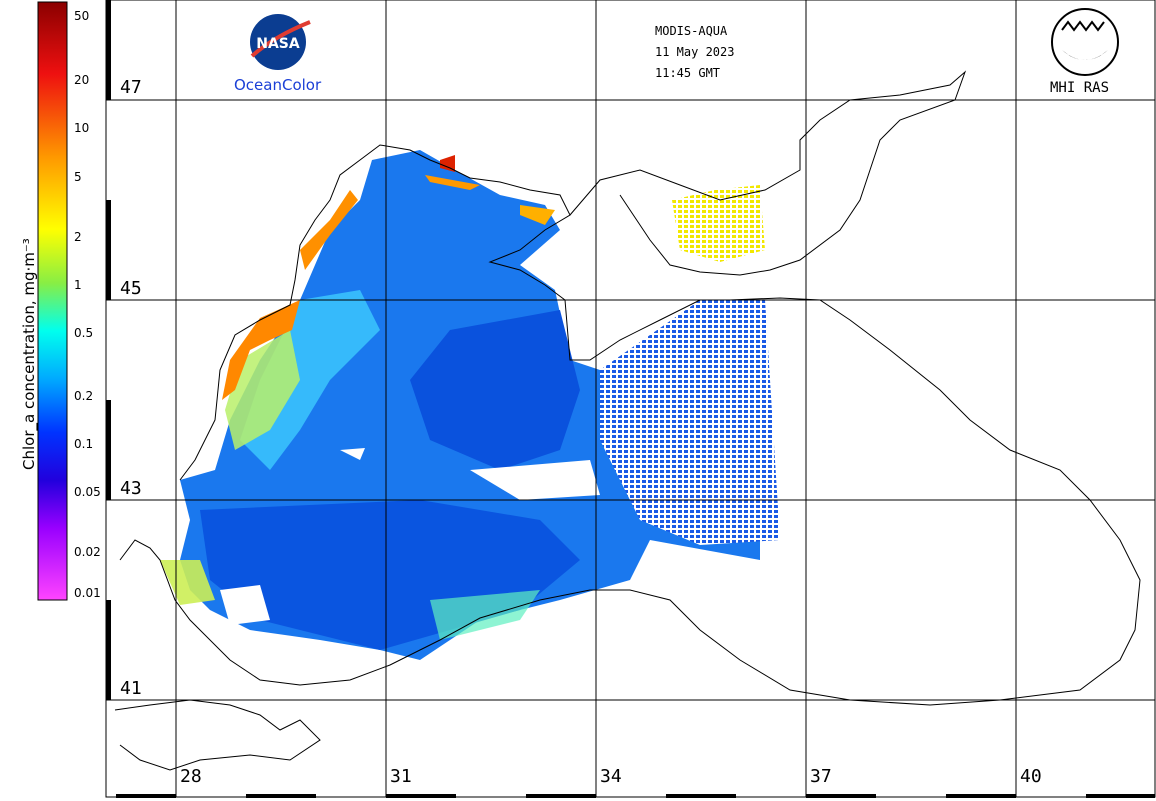 This screenshot has height=801, width=1156. Describe the element at coordinates (1080, 88) in the screenshot. I see `mhi-ras-label: MHI RAS` at that location.